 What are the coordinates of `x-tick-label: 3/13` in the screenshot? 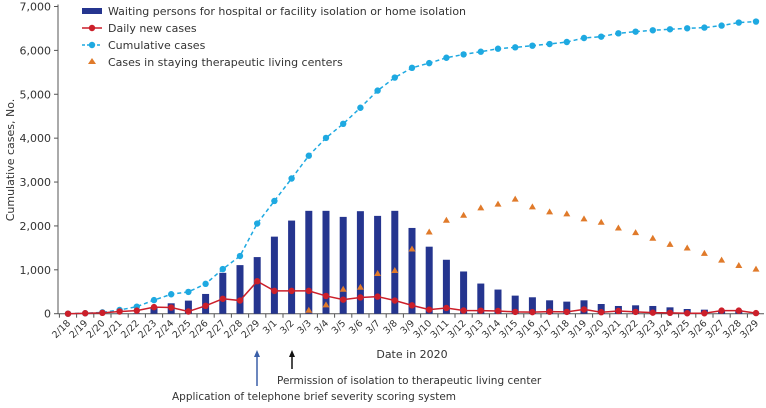 It's located at (474, 329).